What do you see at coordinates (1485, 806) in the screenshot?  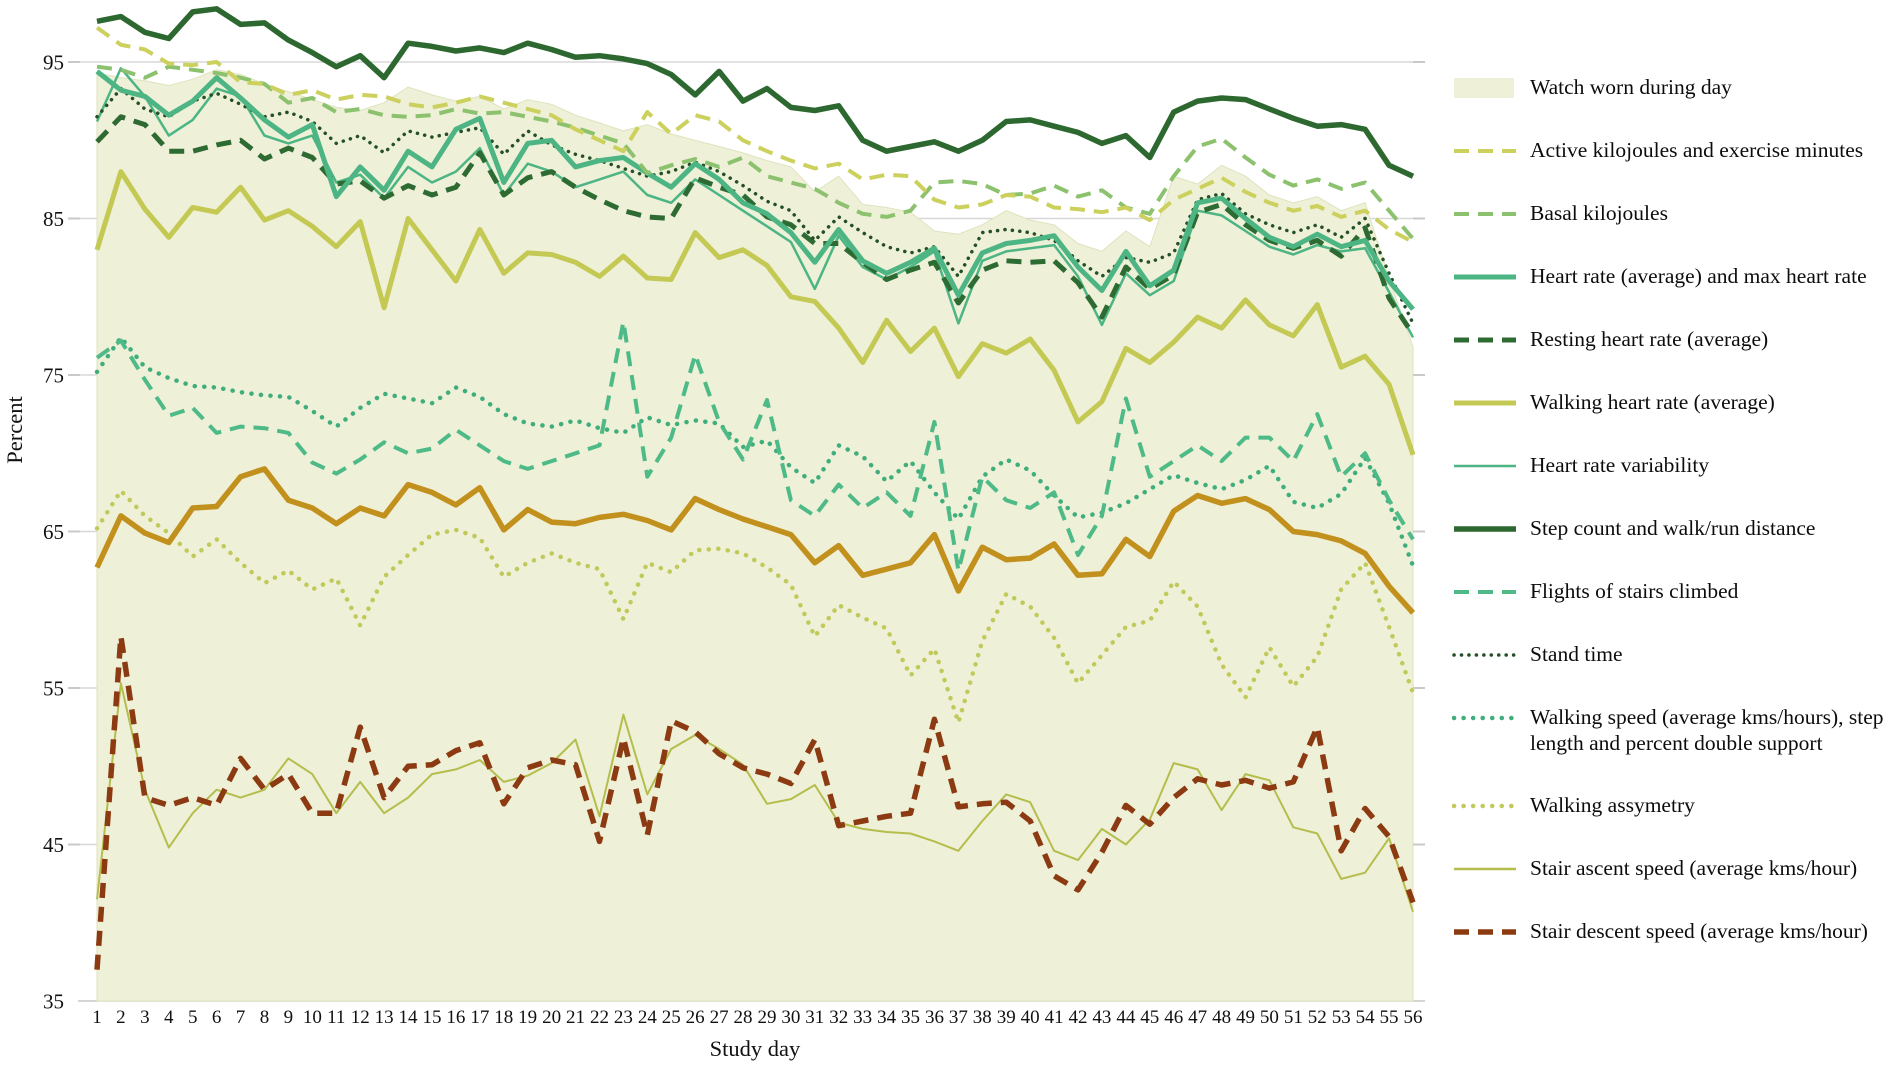 I see `legend-swatch-walking-asymmetry-icon` at bounding box center [1485, 806].